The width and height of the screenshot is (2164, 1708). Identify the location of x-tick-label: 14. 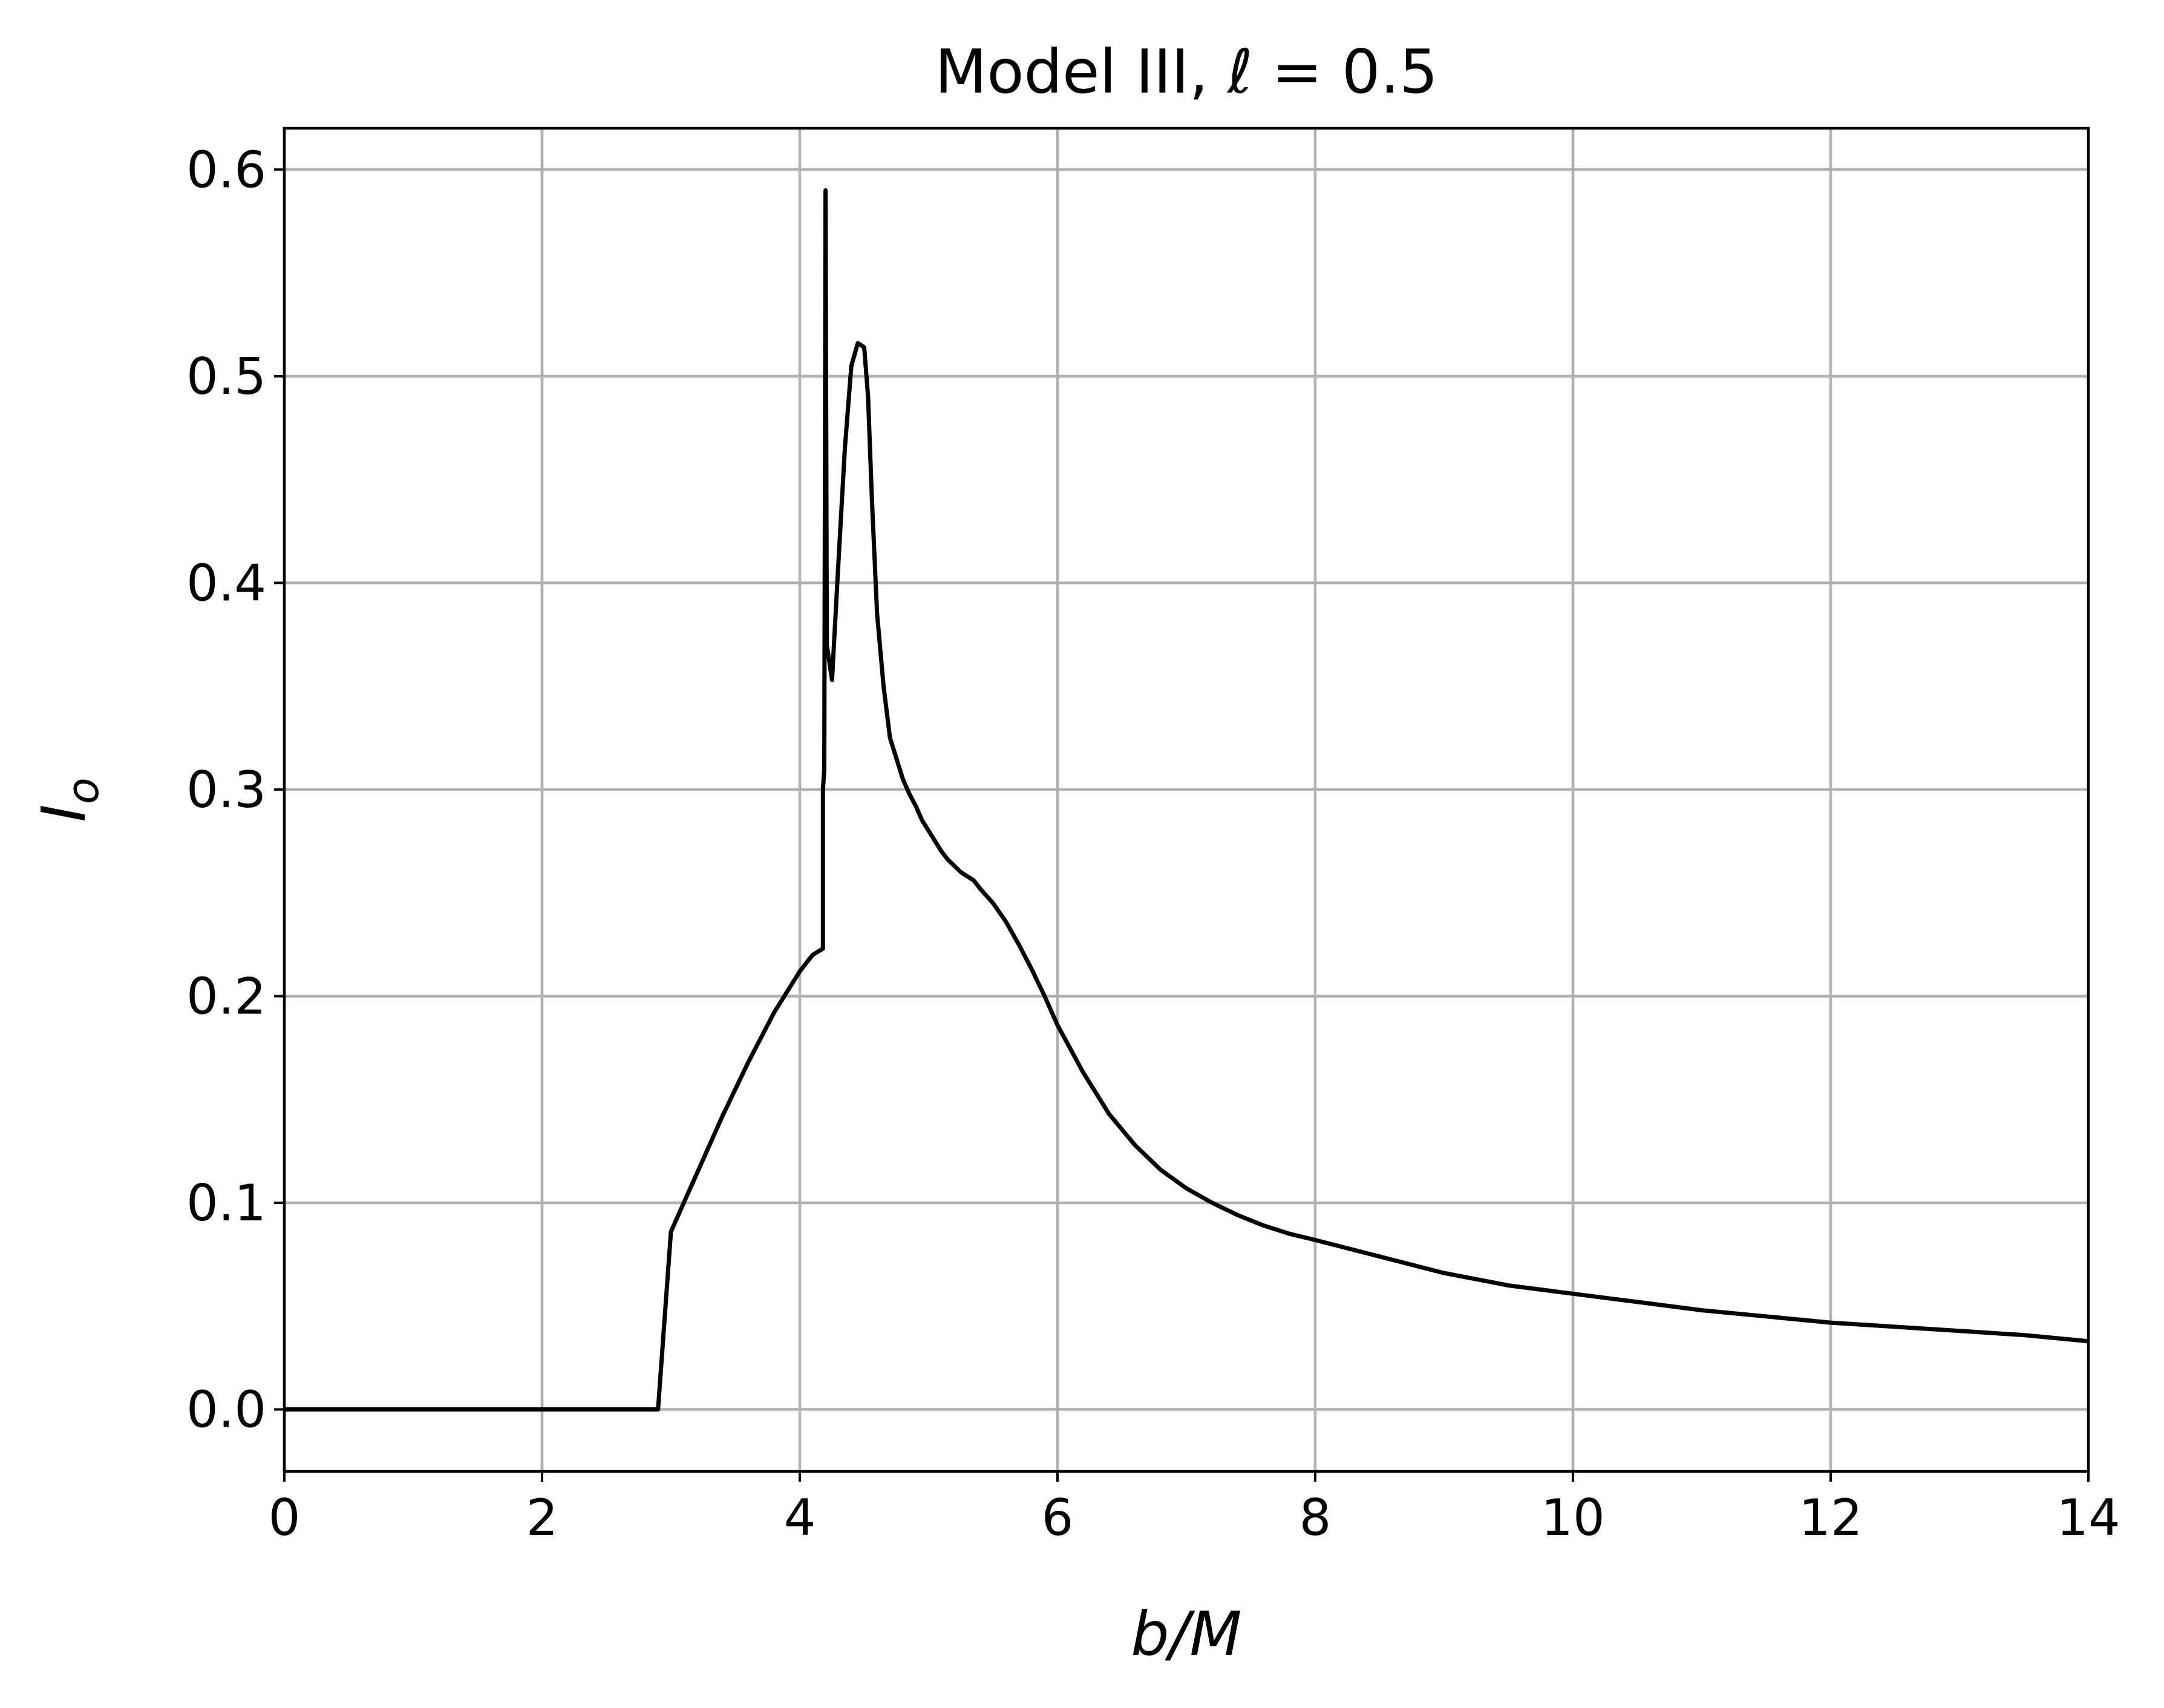
(2088, 1517).